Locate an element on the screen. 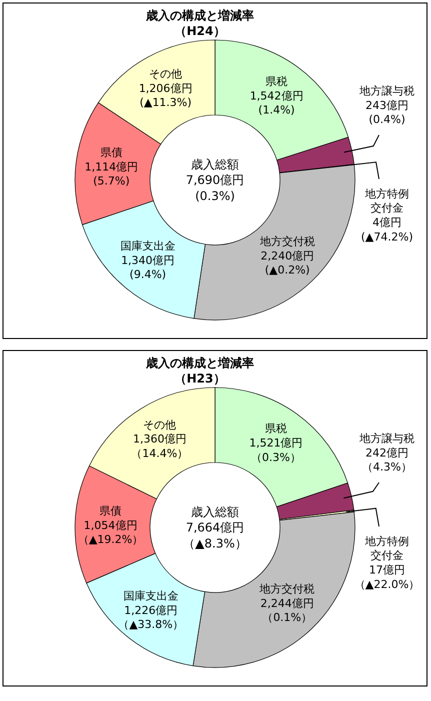  title: 歳入の構成と増減率（H24） is located at coordinates (200, 23).